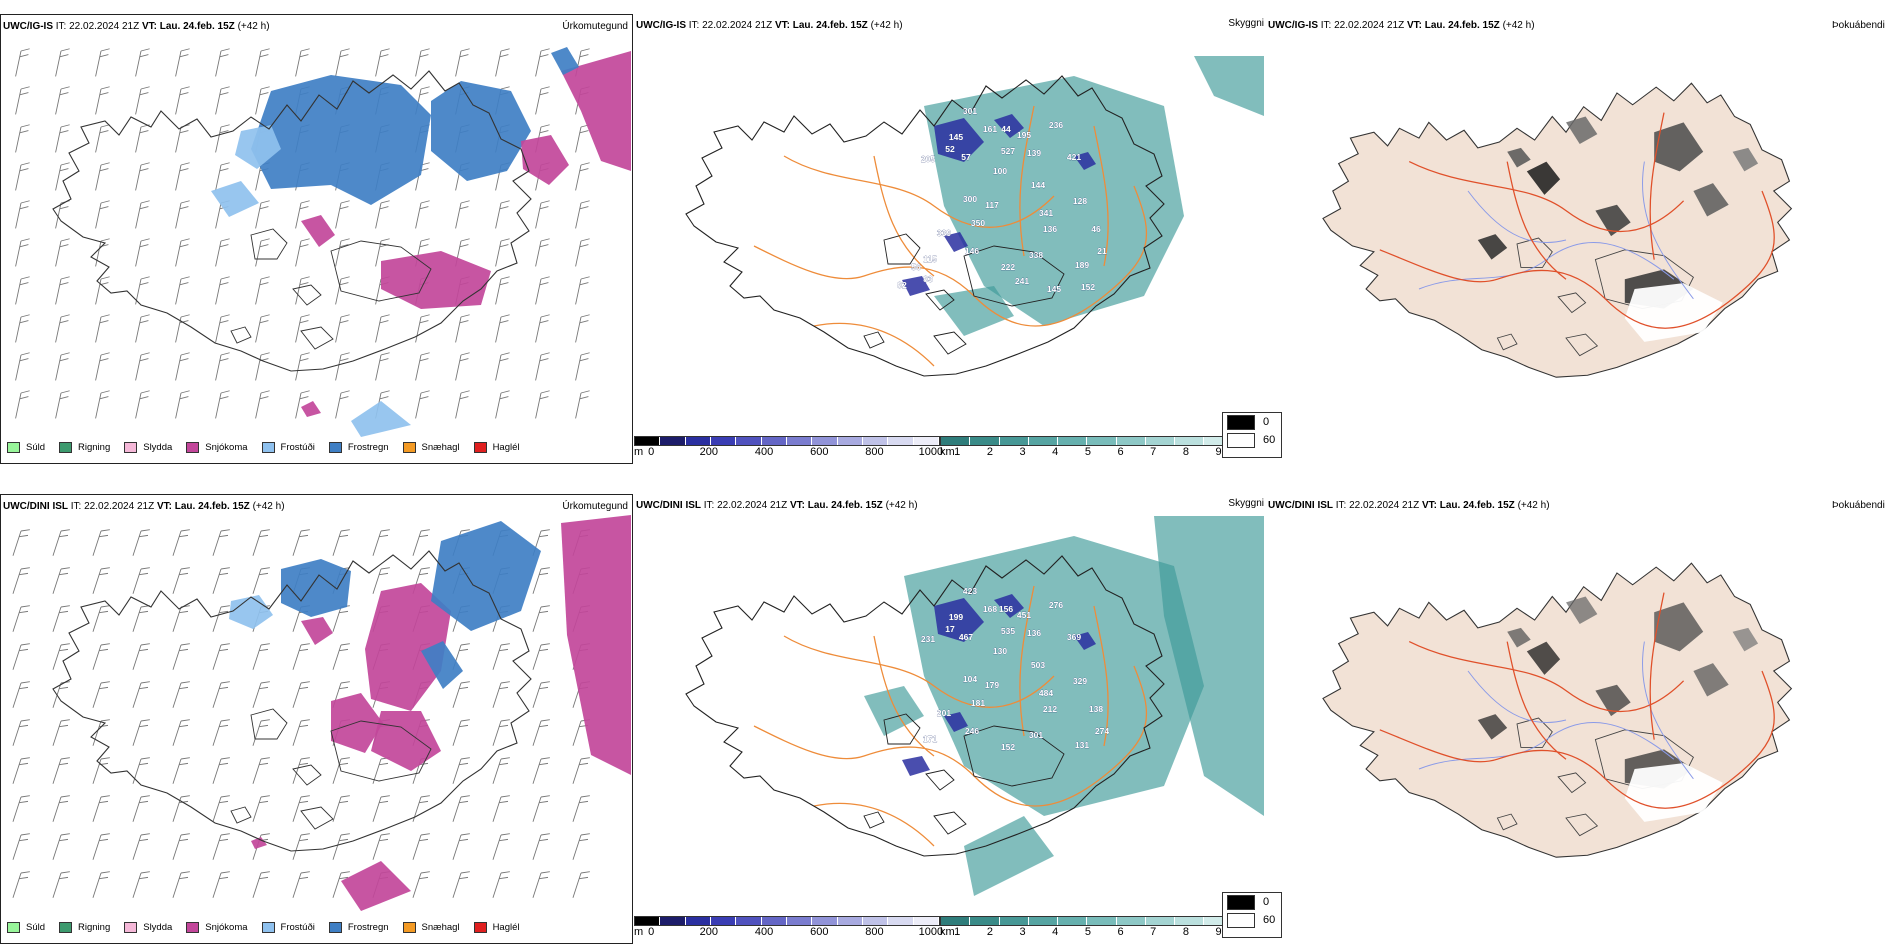  I want to click on cloud-base-value: 451, so click(1024, 615).